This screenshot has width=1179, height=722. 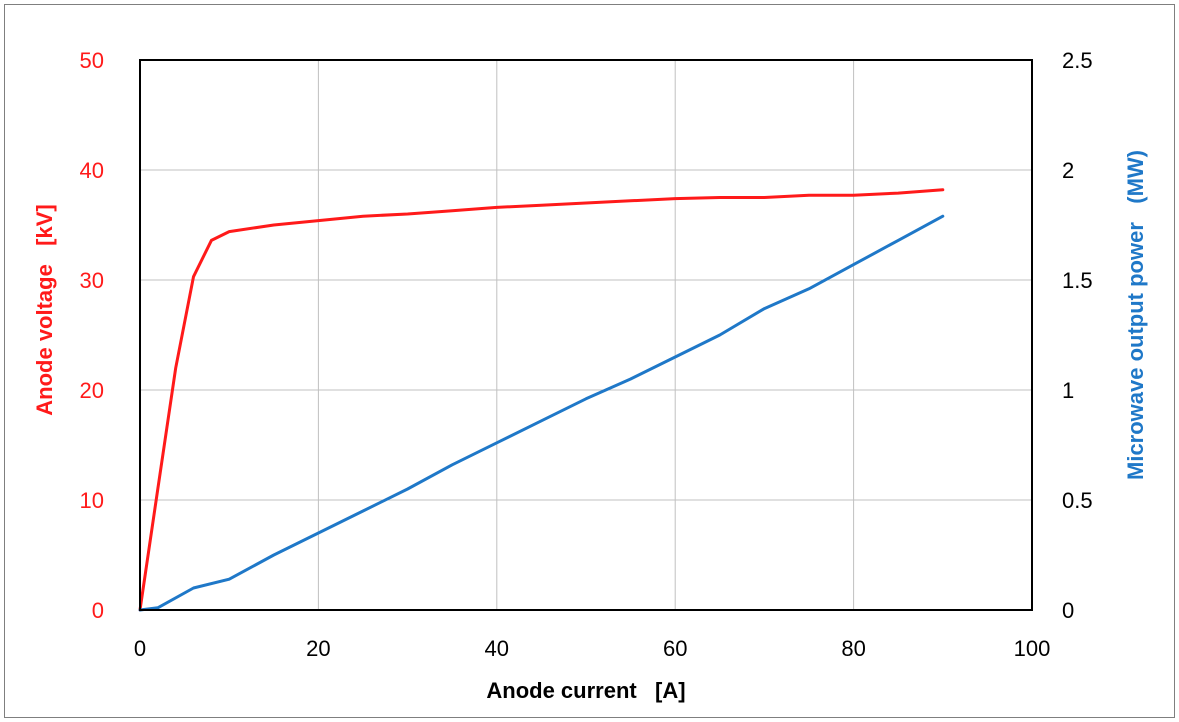 What do you see at coordinates (98, 610) in the screenshot?
I see `left-y-tick-label: 0` at bounding box center [98, 610].